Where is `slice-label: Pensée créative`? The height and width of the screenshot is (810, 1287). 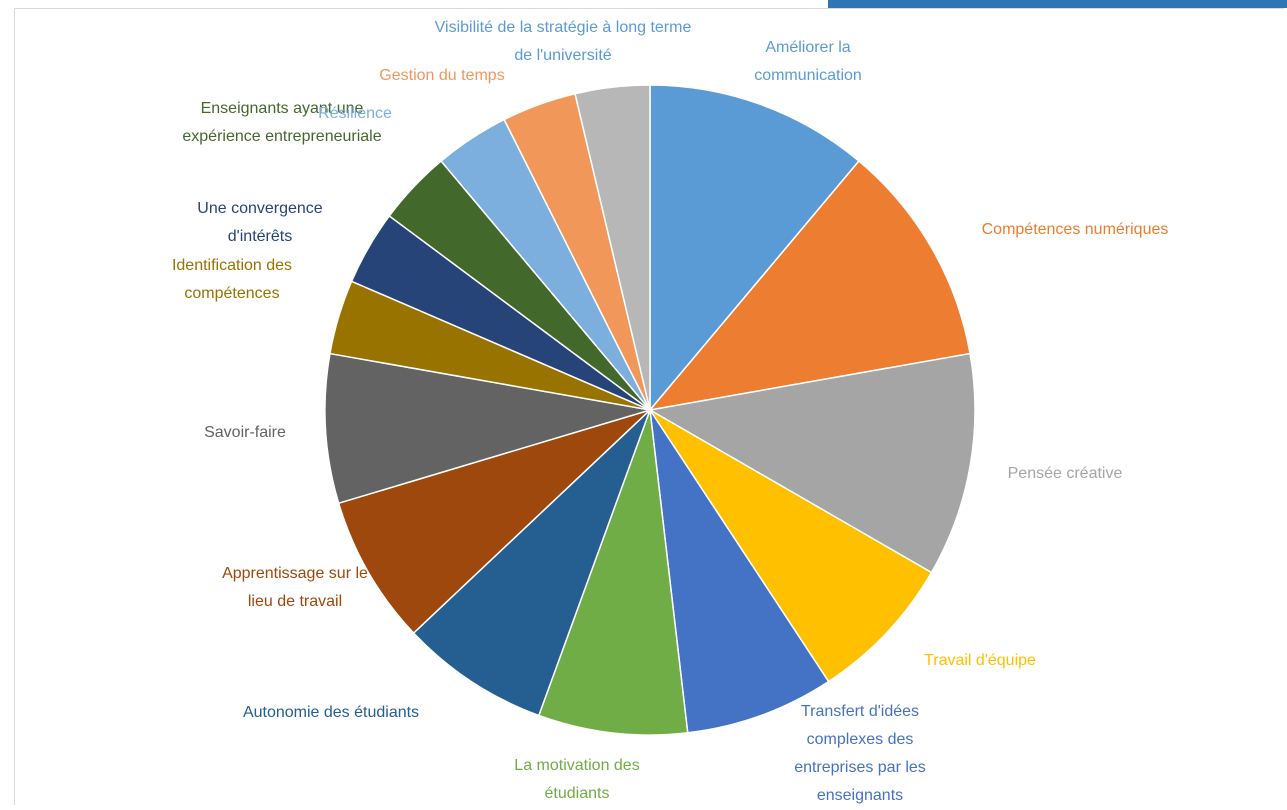
slice-label: Pensée créative is located at coordinates (1065, 473).